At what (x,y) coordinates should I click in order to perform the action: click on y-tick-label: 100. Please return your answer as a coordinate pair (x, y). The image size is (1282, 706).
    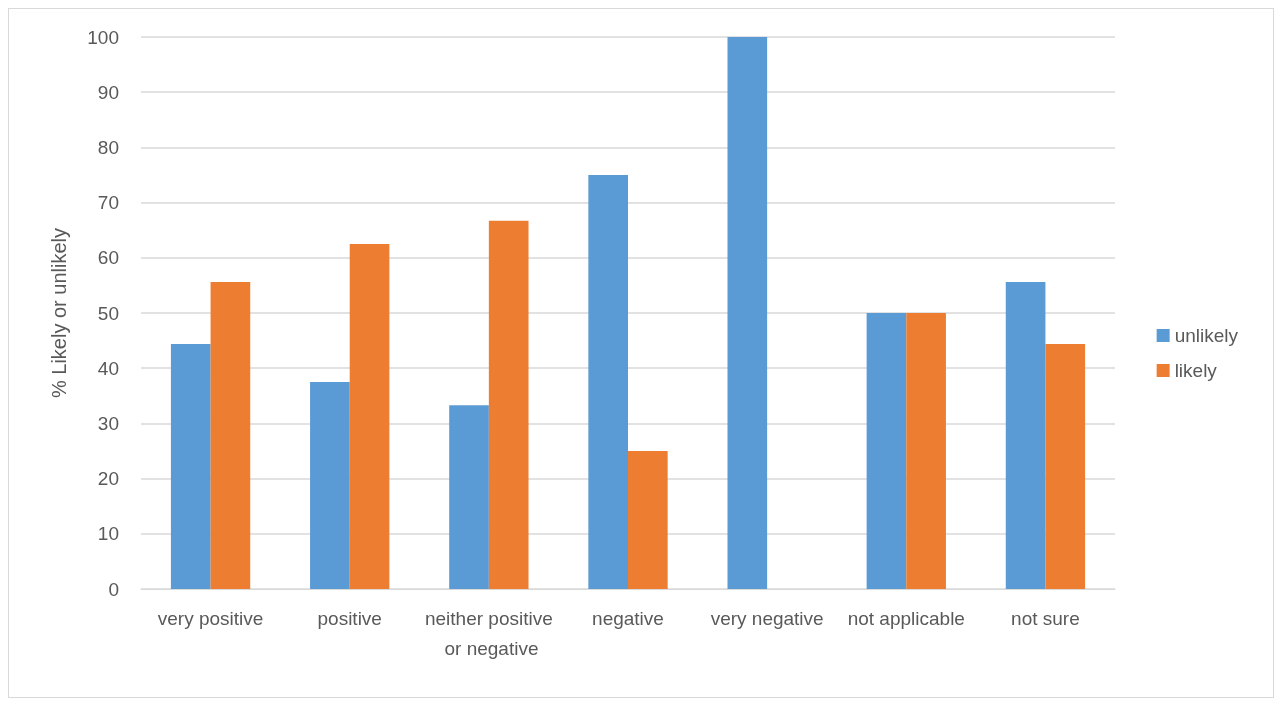
    Looking at the image, I should click on (103, 37).